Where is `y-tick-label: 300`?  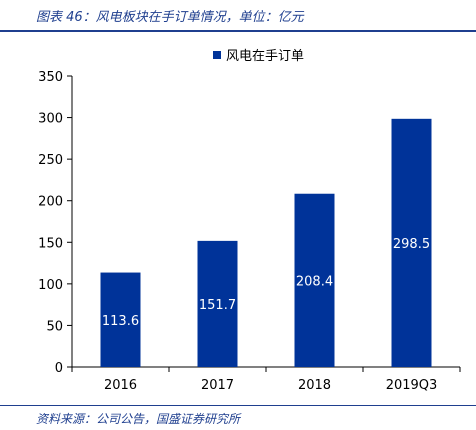 y-tick-label: 300 is located at coordinates (50, 119).